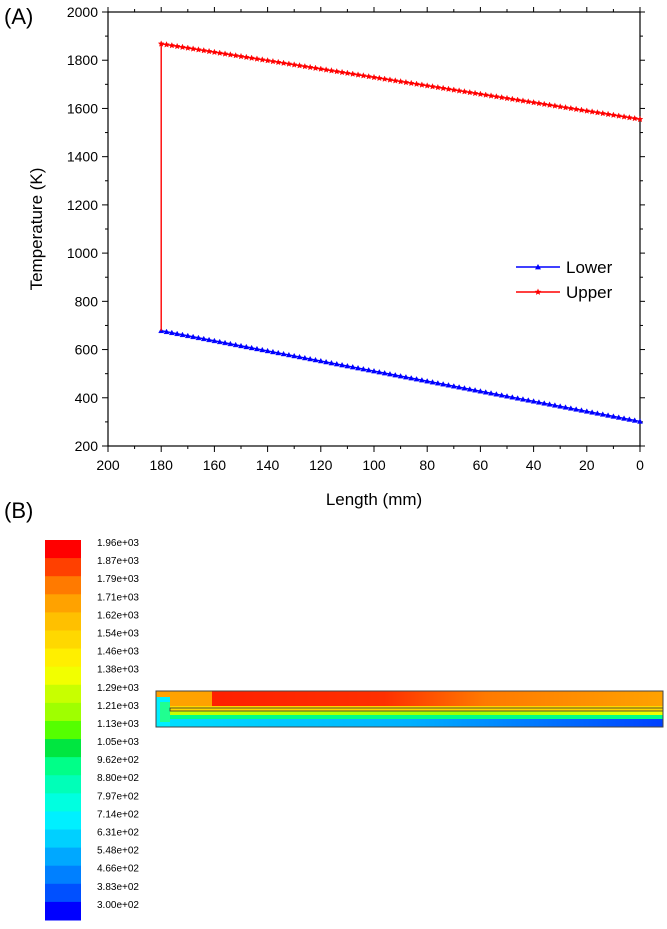  Describe the element at coordinates (374, 465) in the screenshot. I see `x-tick-label: 100` at that location.